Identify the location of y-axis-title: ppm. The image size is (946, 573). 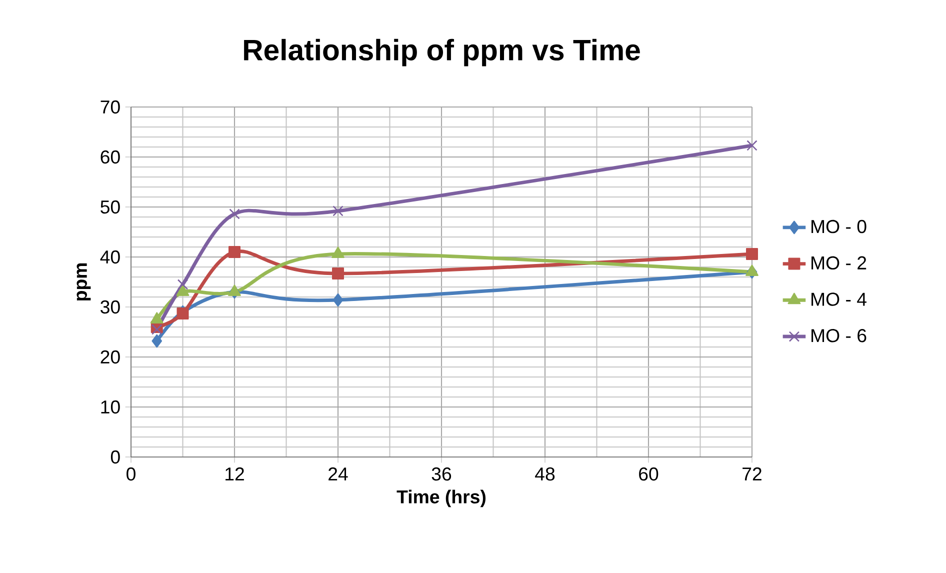
(83, 281).